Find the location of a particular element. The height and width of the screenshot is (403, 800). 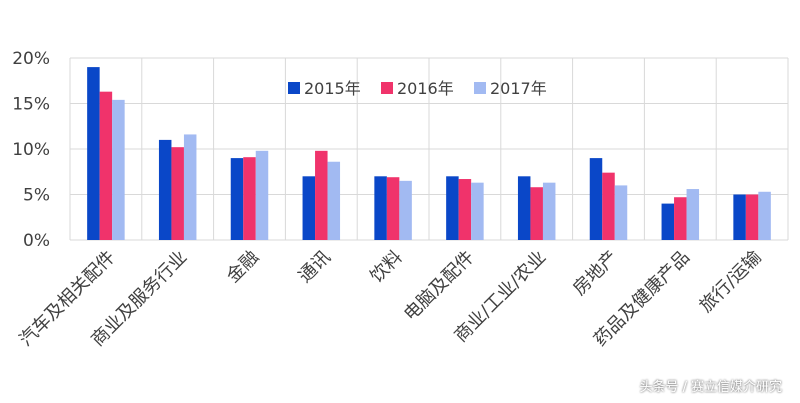

x-tick-label: 金融 is located at coordinates (243, 267).